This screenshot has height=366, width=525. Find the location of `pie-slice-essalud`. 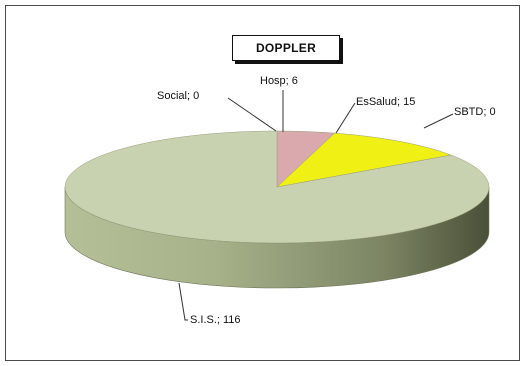

pie-slice-essalud is located at coordinates (364, 160).